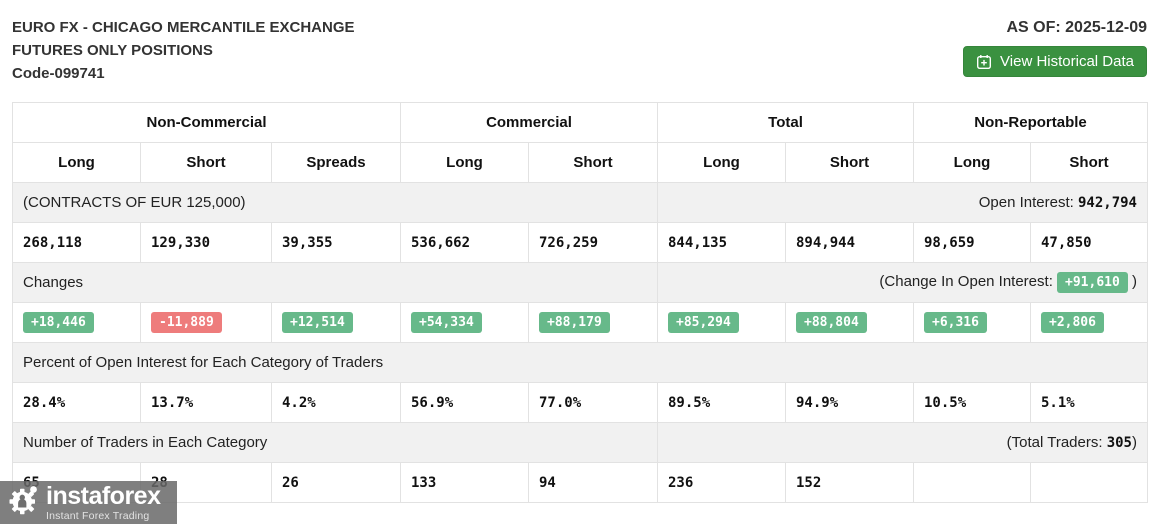 The height and width of the screenshot is (524, 1165). What do you see at coordinates (206, 402) in the screenshot?
I see `percent-nc-short: 13.7%` at bounding box center [206, 402].